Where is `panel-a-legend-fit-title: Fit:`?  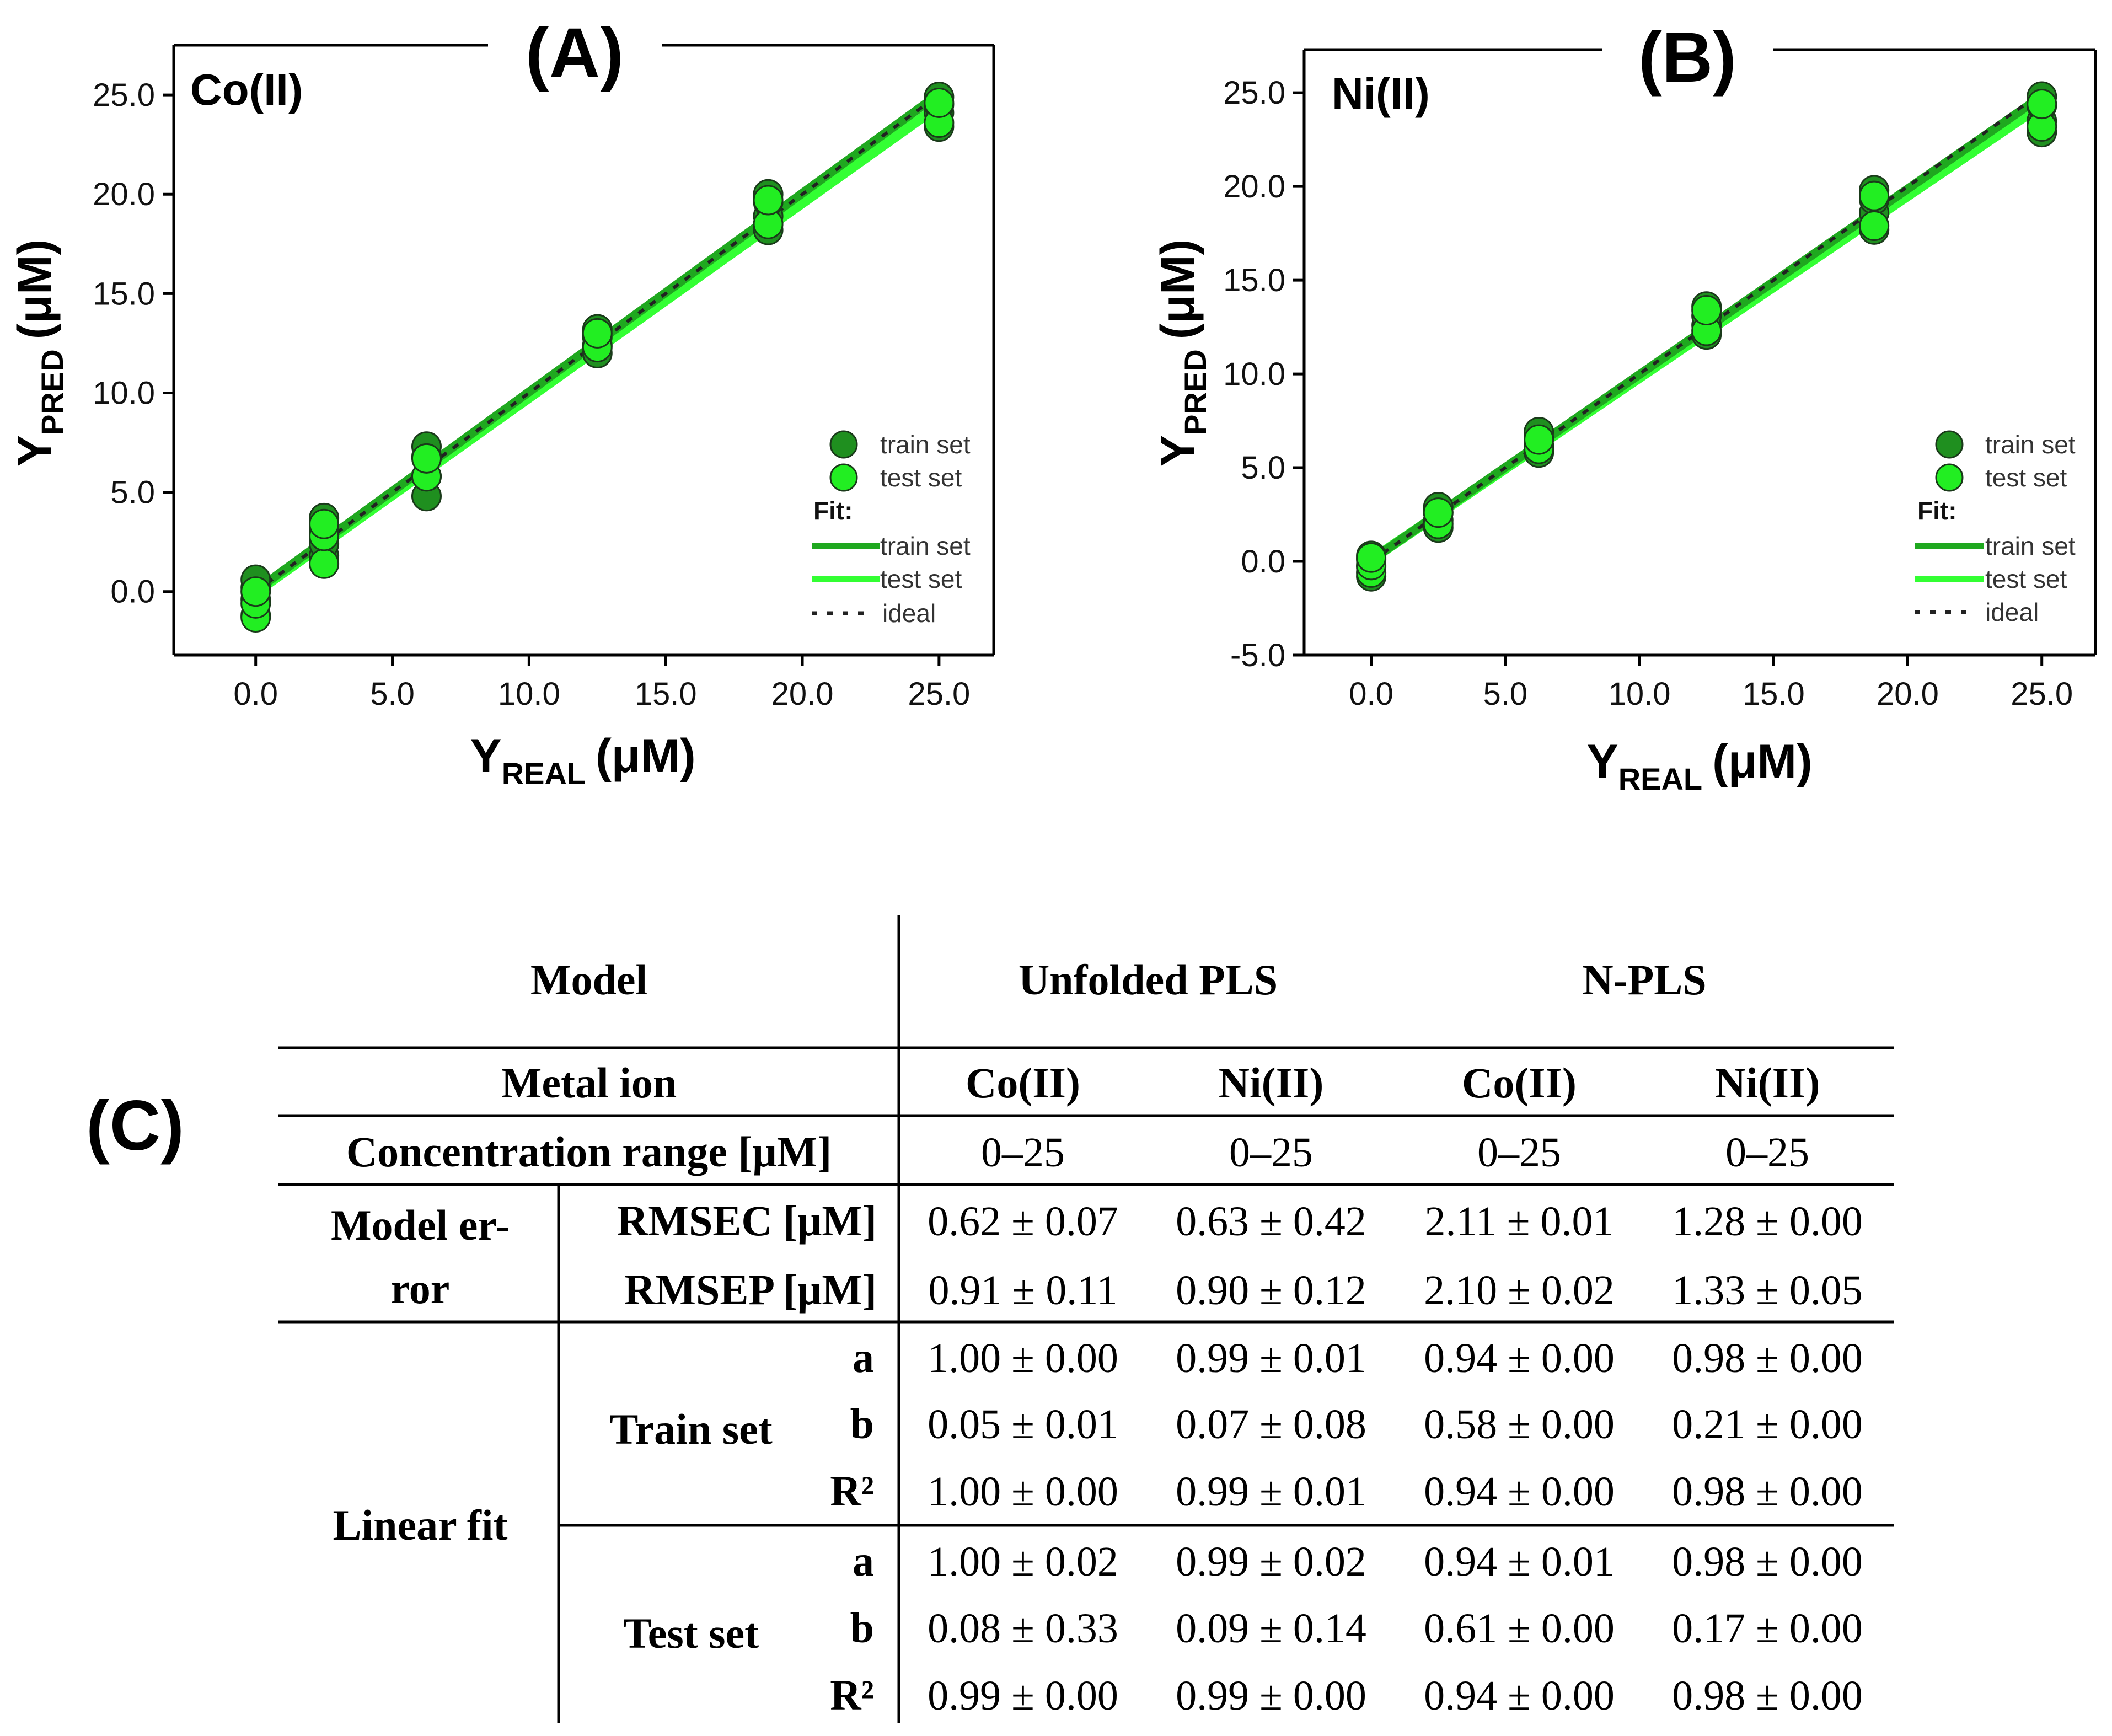 panel-a-legend-fit-title: Fit: is located at coordinates (833, 510).